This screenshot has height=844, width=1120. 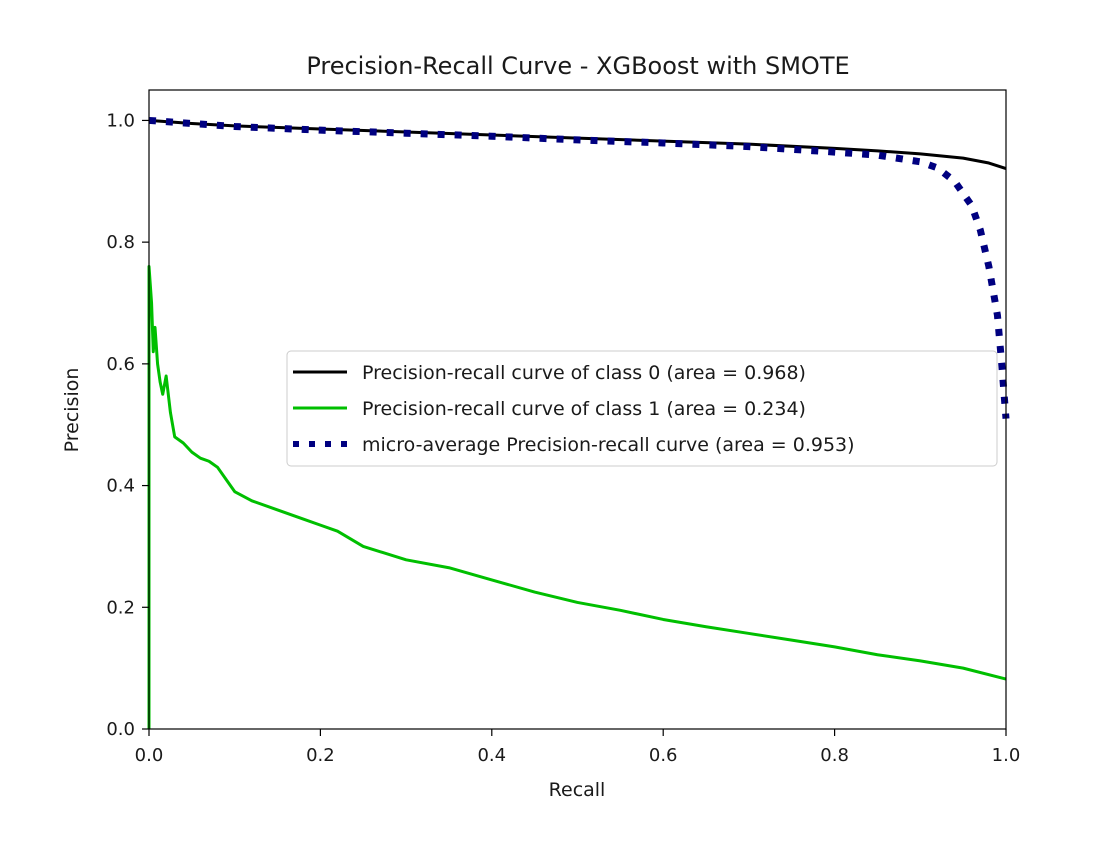 What do you see at coordinates (663, 755) in the screenshot?
I see `x-tick-label: 0.6` at bounding box center [663, 755].